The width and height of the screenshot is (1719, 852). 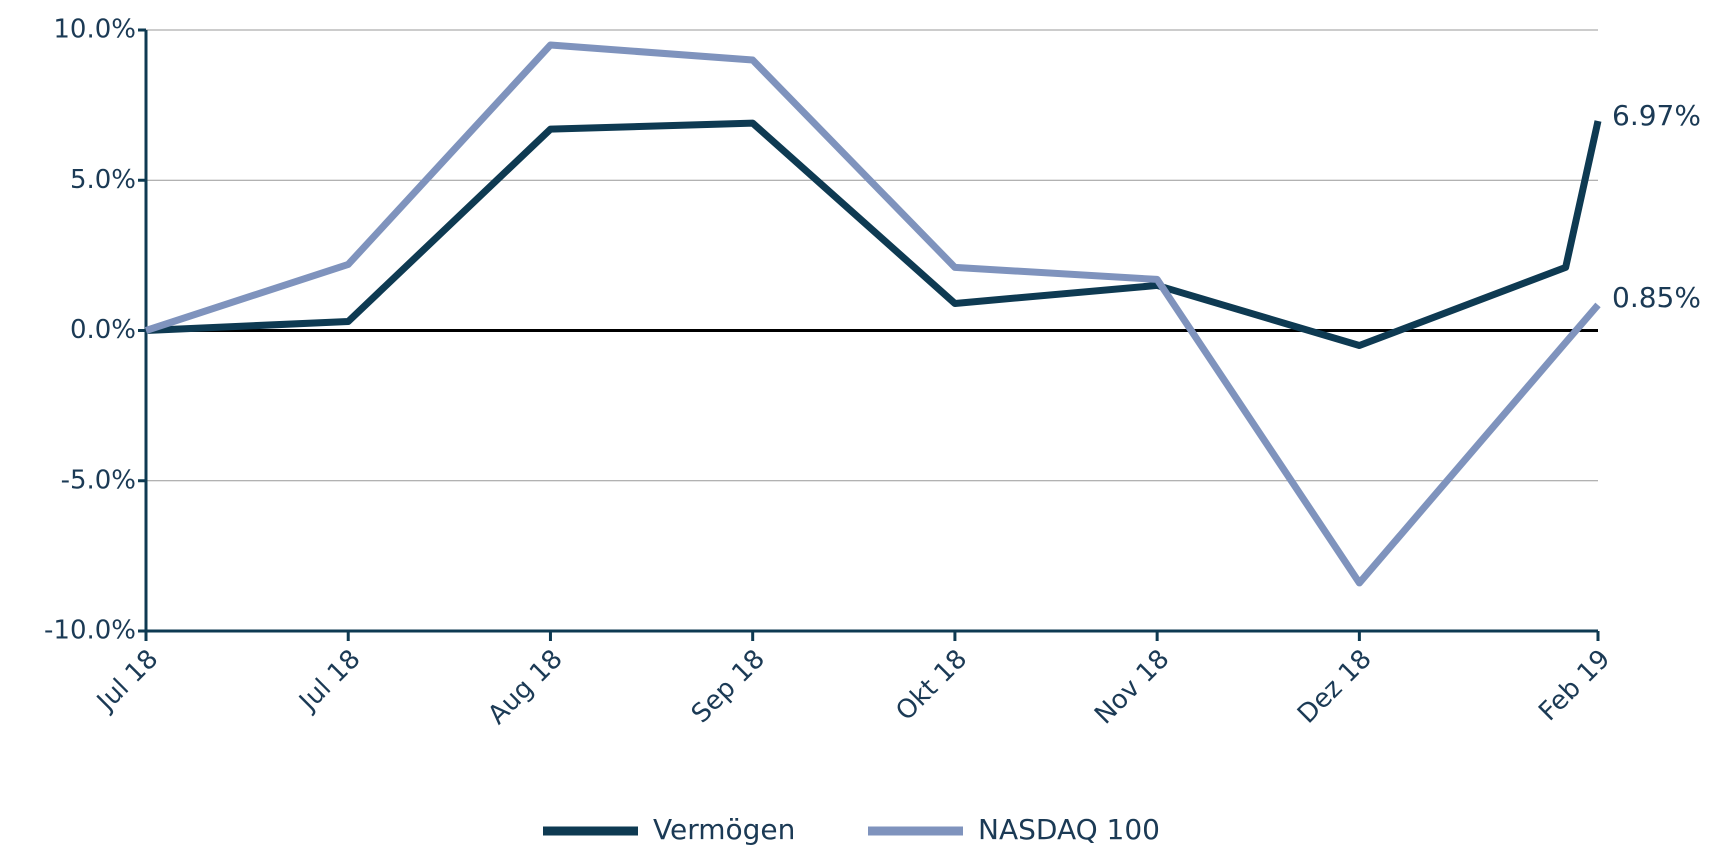 I want to click on legend-label: Vermögen, so click(x=724, y=829).